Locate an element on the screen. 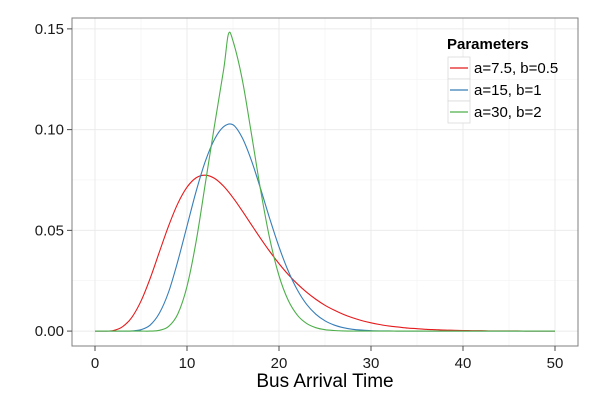 The image size is (600, 400). legend-items: a=7.5, b=0.5 a=15, b=1 a=30, b=2 is located at coordinates (502, 90).